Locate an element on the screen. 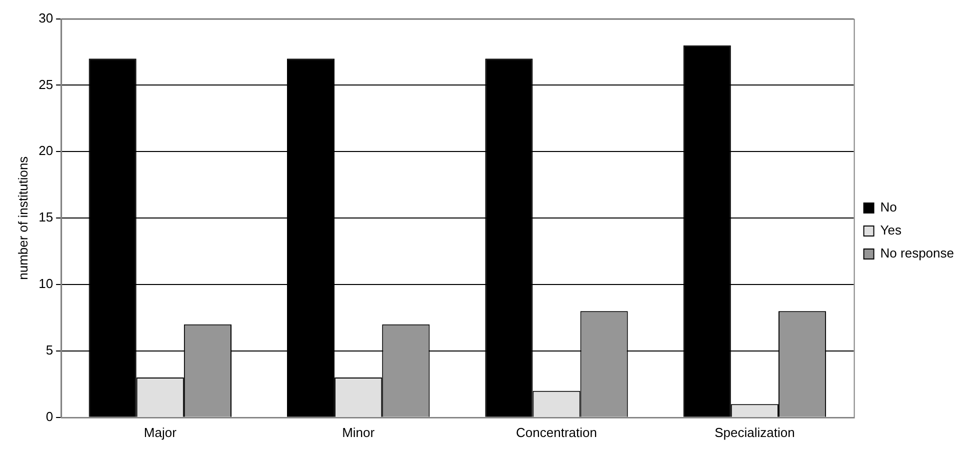  x-tick-label: Major is located at coordinates (161, 432).